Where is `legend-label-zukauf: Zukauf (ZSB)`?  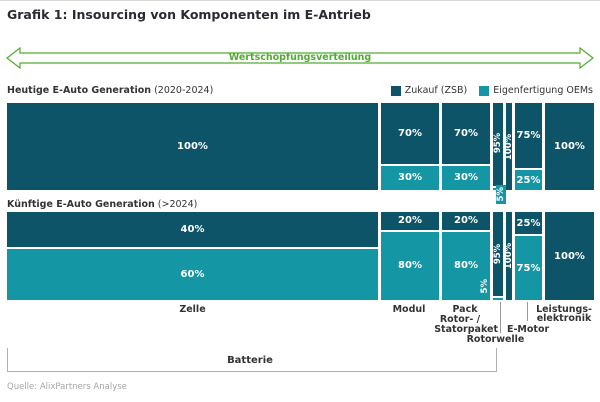 legend-label-zukauf: Zukauf (ZSB) is located at coordinates (436, 90).